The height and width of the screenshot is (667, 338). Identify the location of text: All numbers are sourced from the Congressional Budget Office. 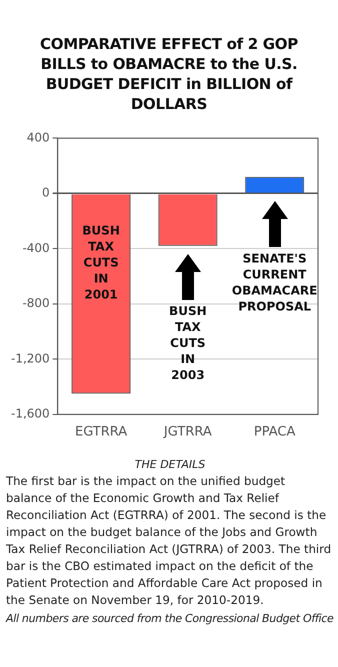
(170, 618).